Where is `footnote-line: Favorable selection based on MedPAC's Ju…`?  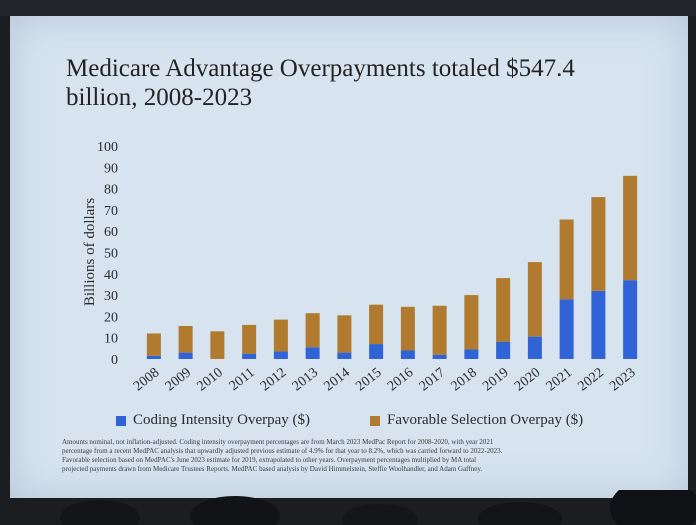 footnote-line: Favorable selection based on MedPAC's Ju… is located at coordinates (269, 460).